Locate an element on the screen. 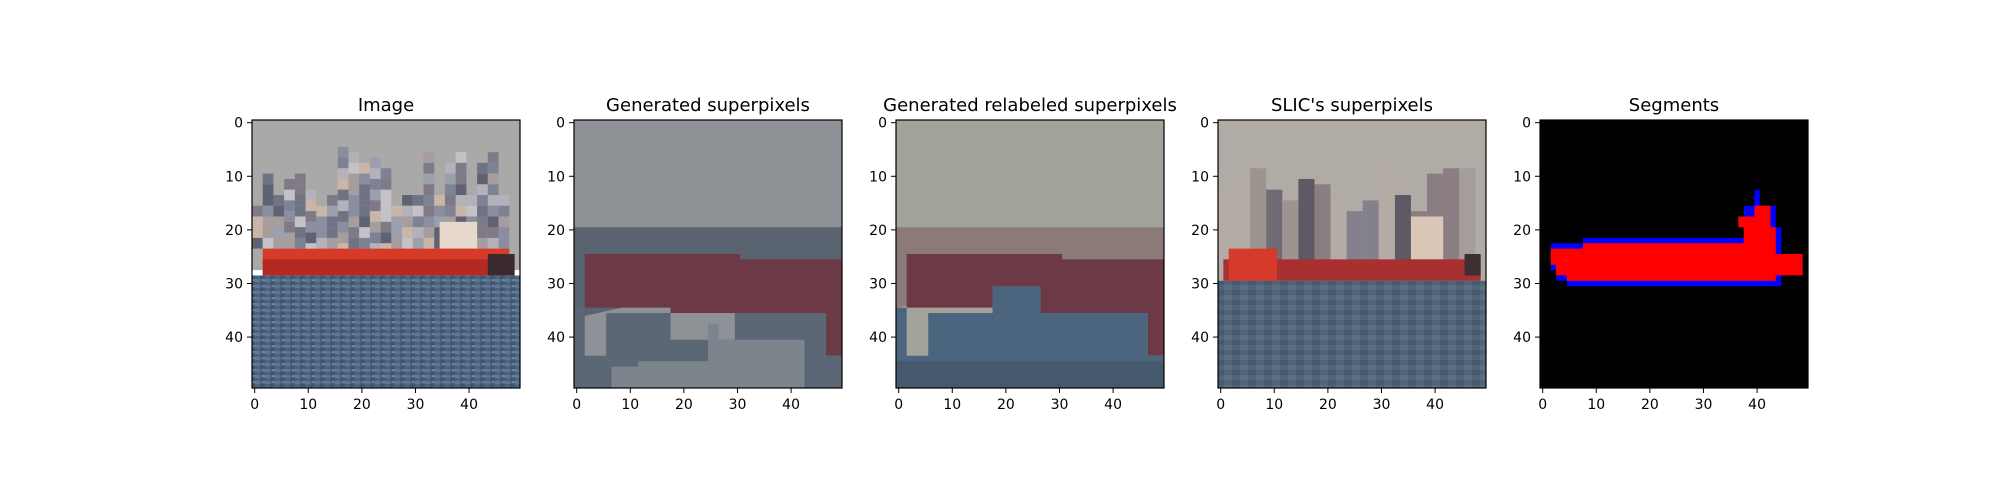 This screenshot has width=2000, height=500. panel-4: SLIC's superpixels 0 10 20 30 40 0 10 20 30 40 is located at coordinates (1339, 254).